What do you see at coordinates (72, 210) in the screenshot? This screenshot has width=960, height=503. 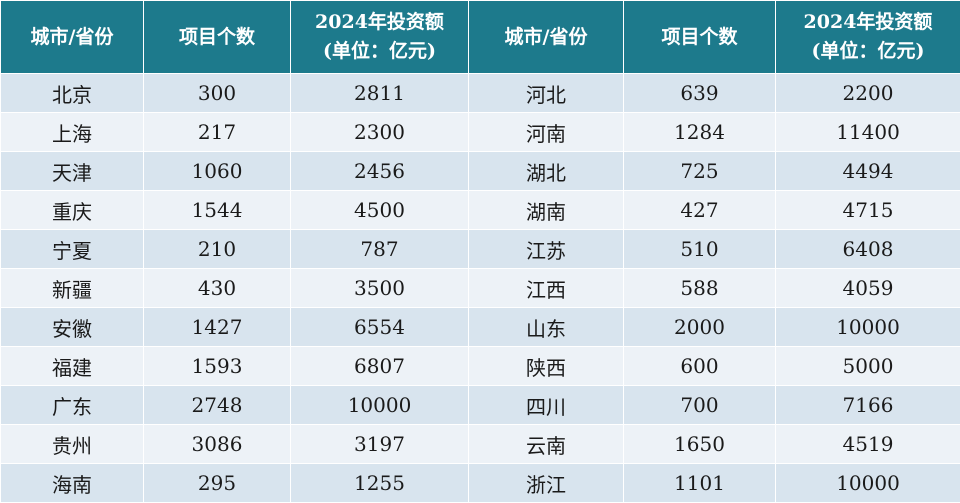 I see `city-cell: 重庆` at bounding box center [72, 210].